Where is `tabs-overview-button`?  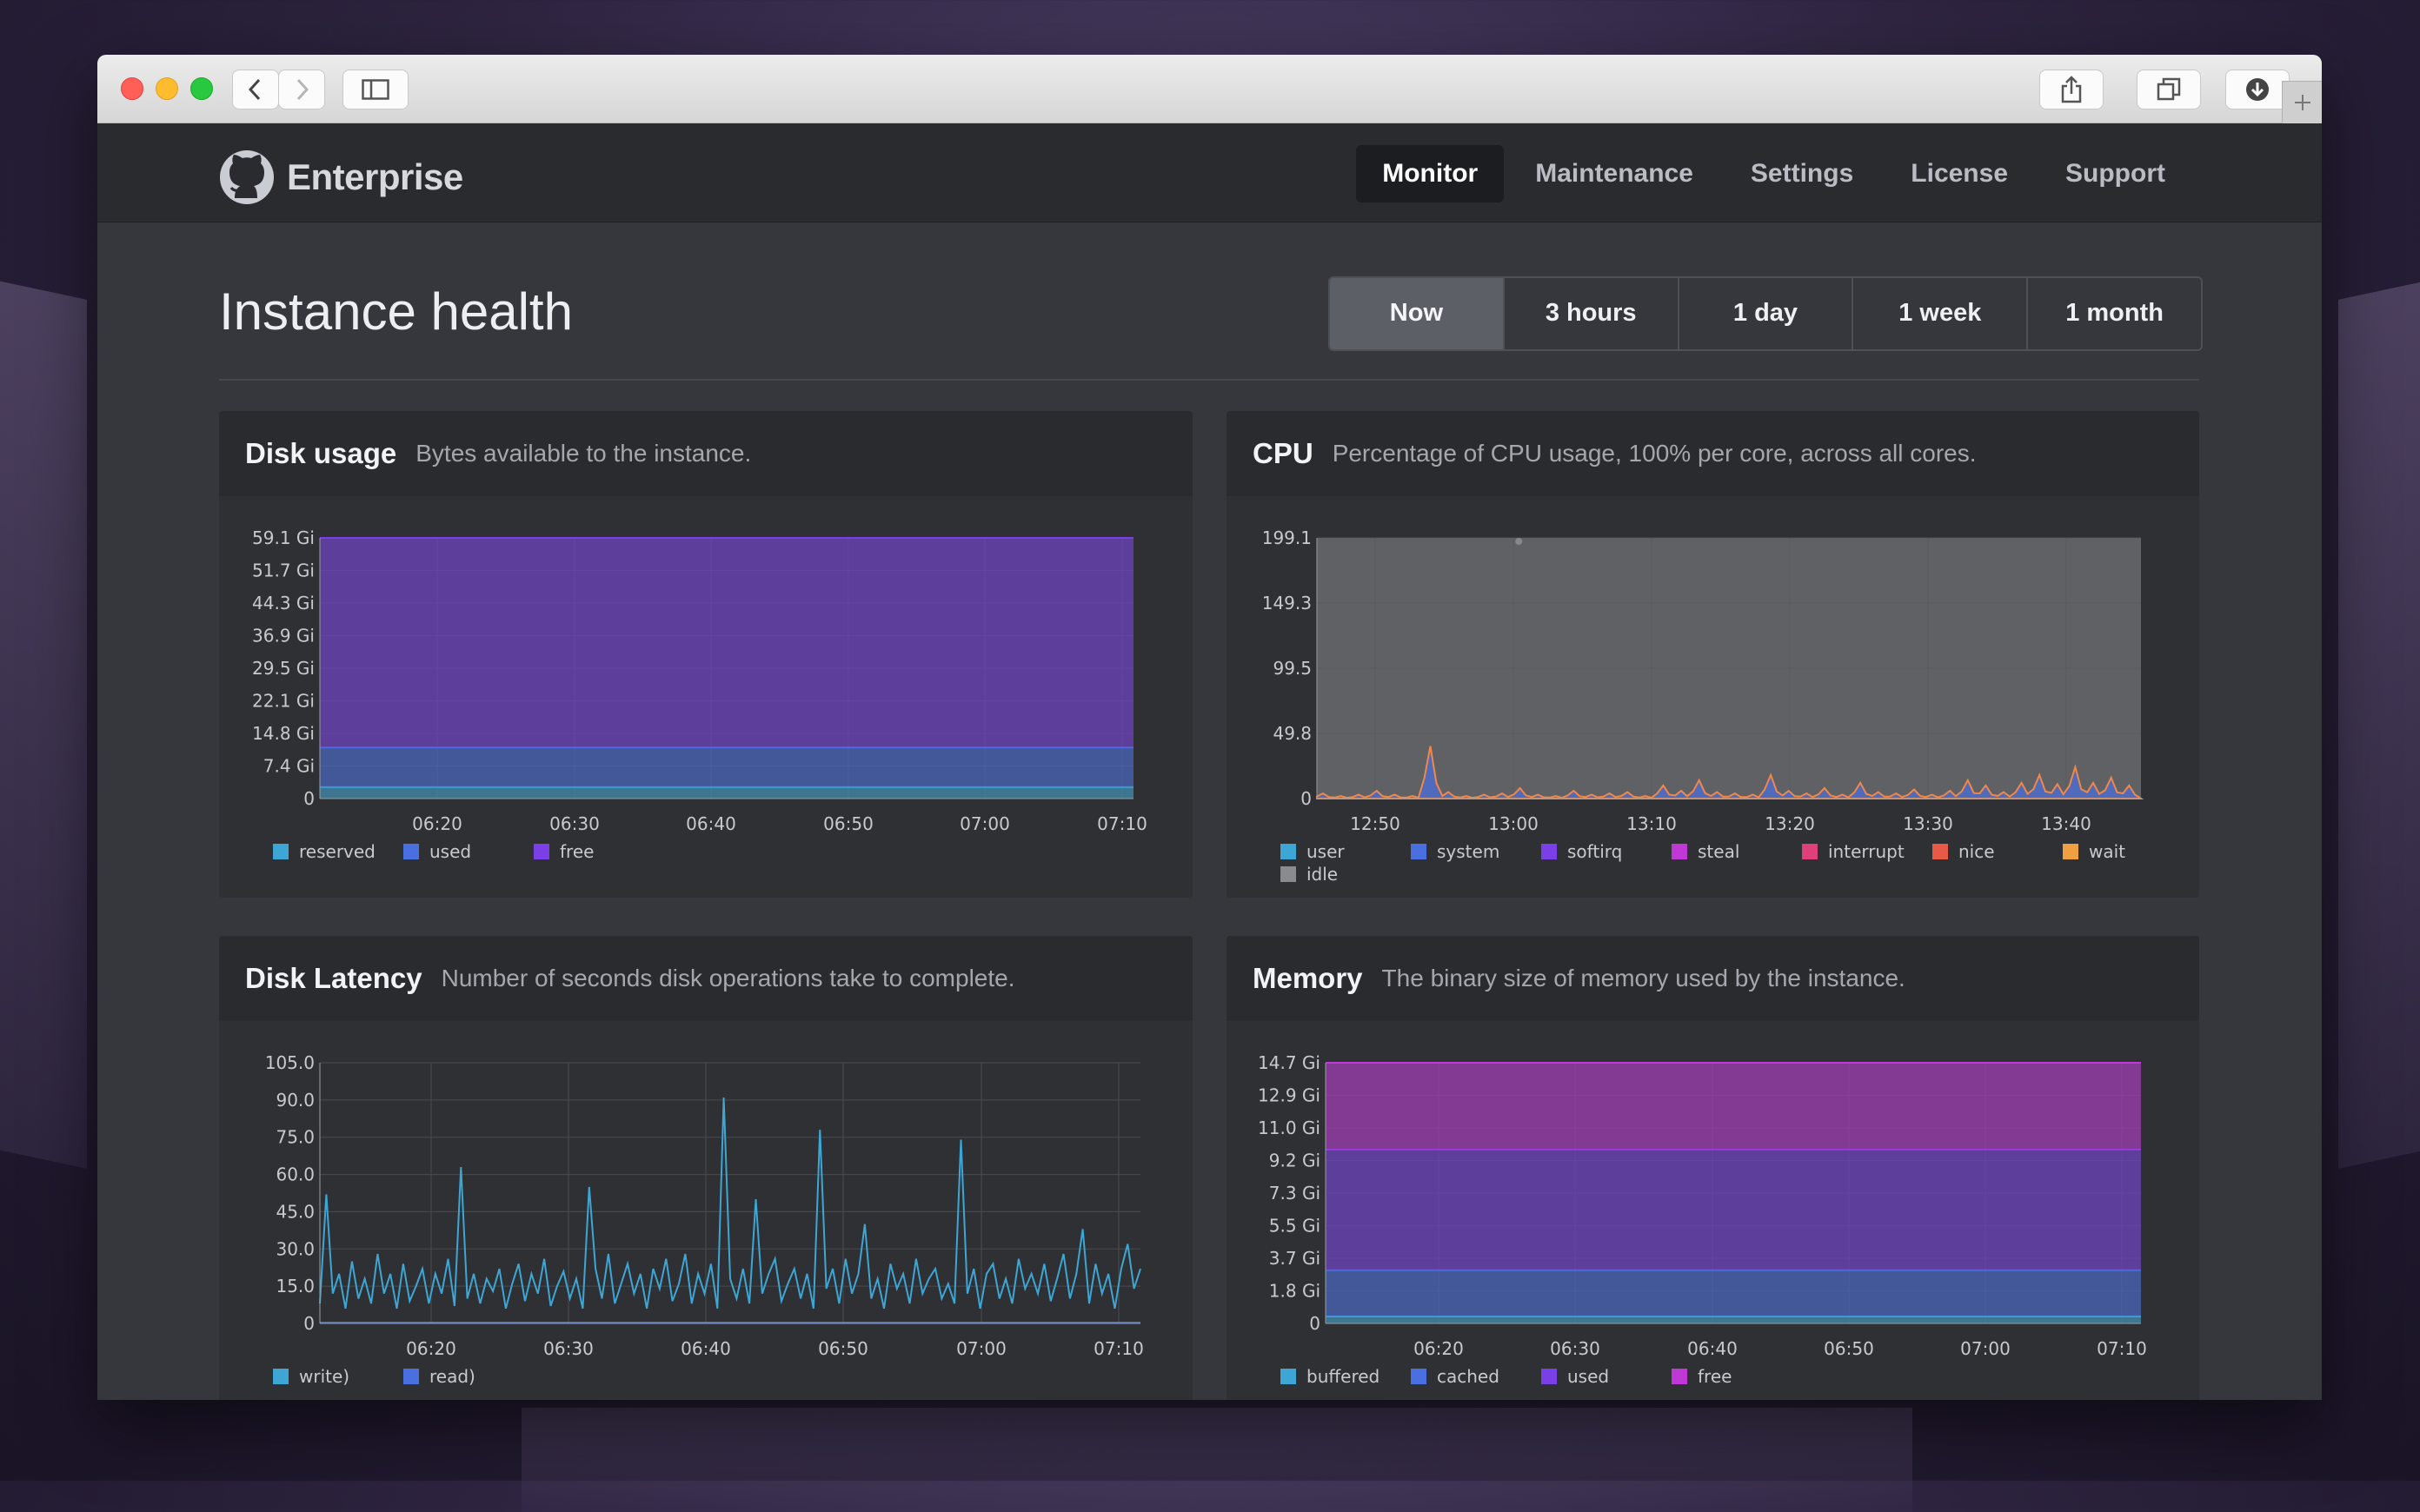 tabs-overview-button is located at coordinates (2169, 89).